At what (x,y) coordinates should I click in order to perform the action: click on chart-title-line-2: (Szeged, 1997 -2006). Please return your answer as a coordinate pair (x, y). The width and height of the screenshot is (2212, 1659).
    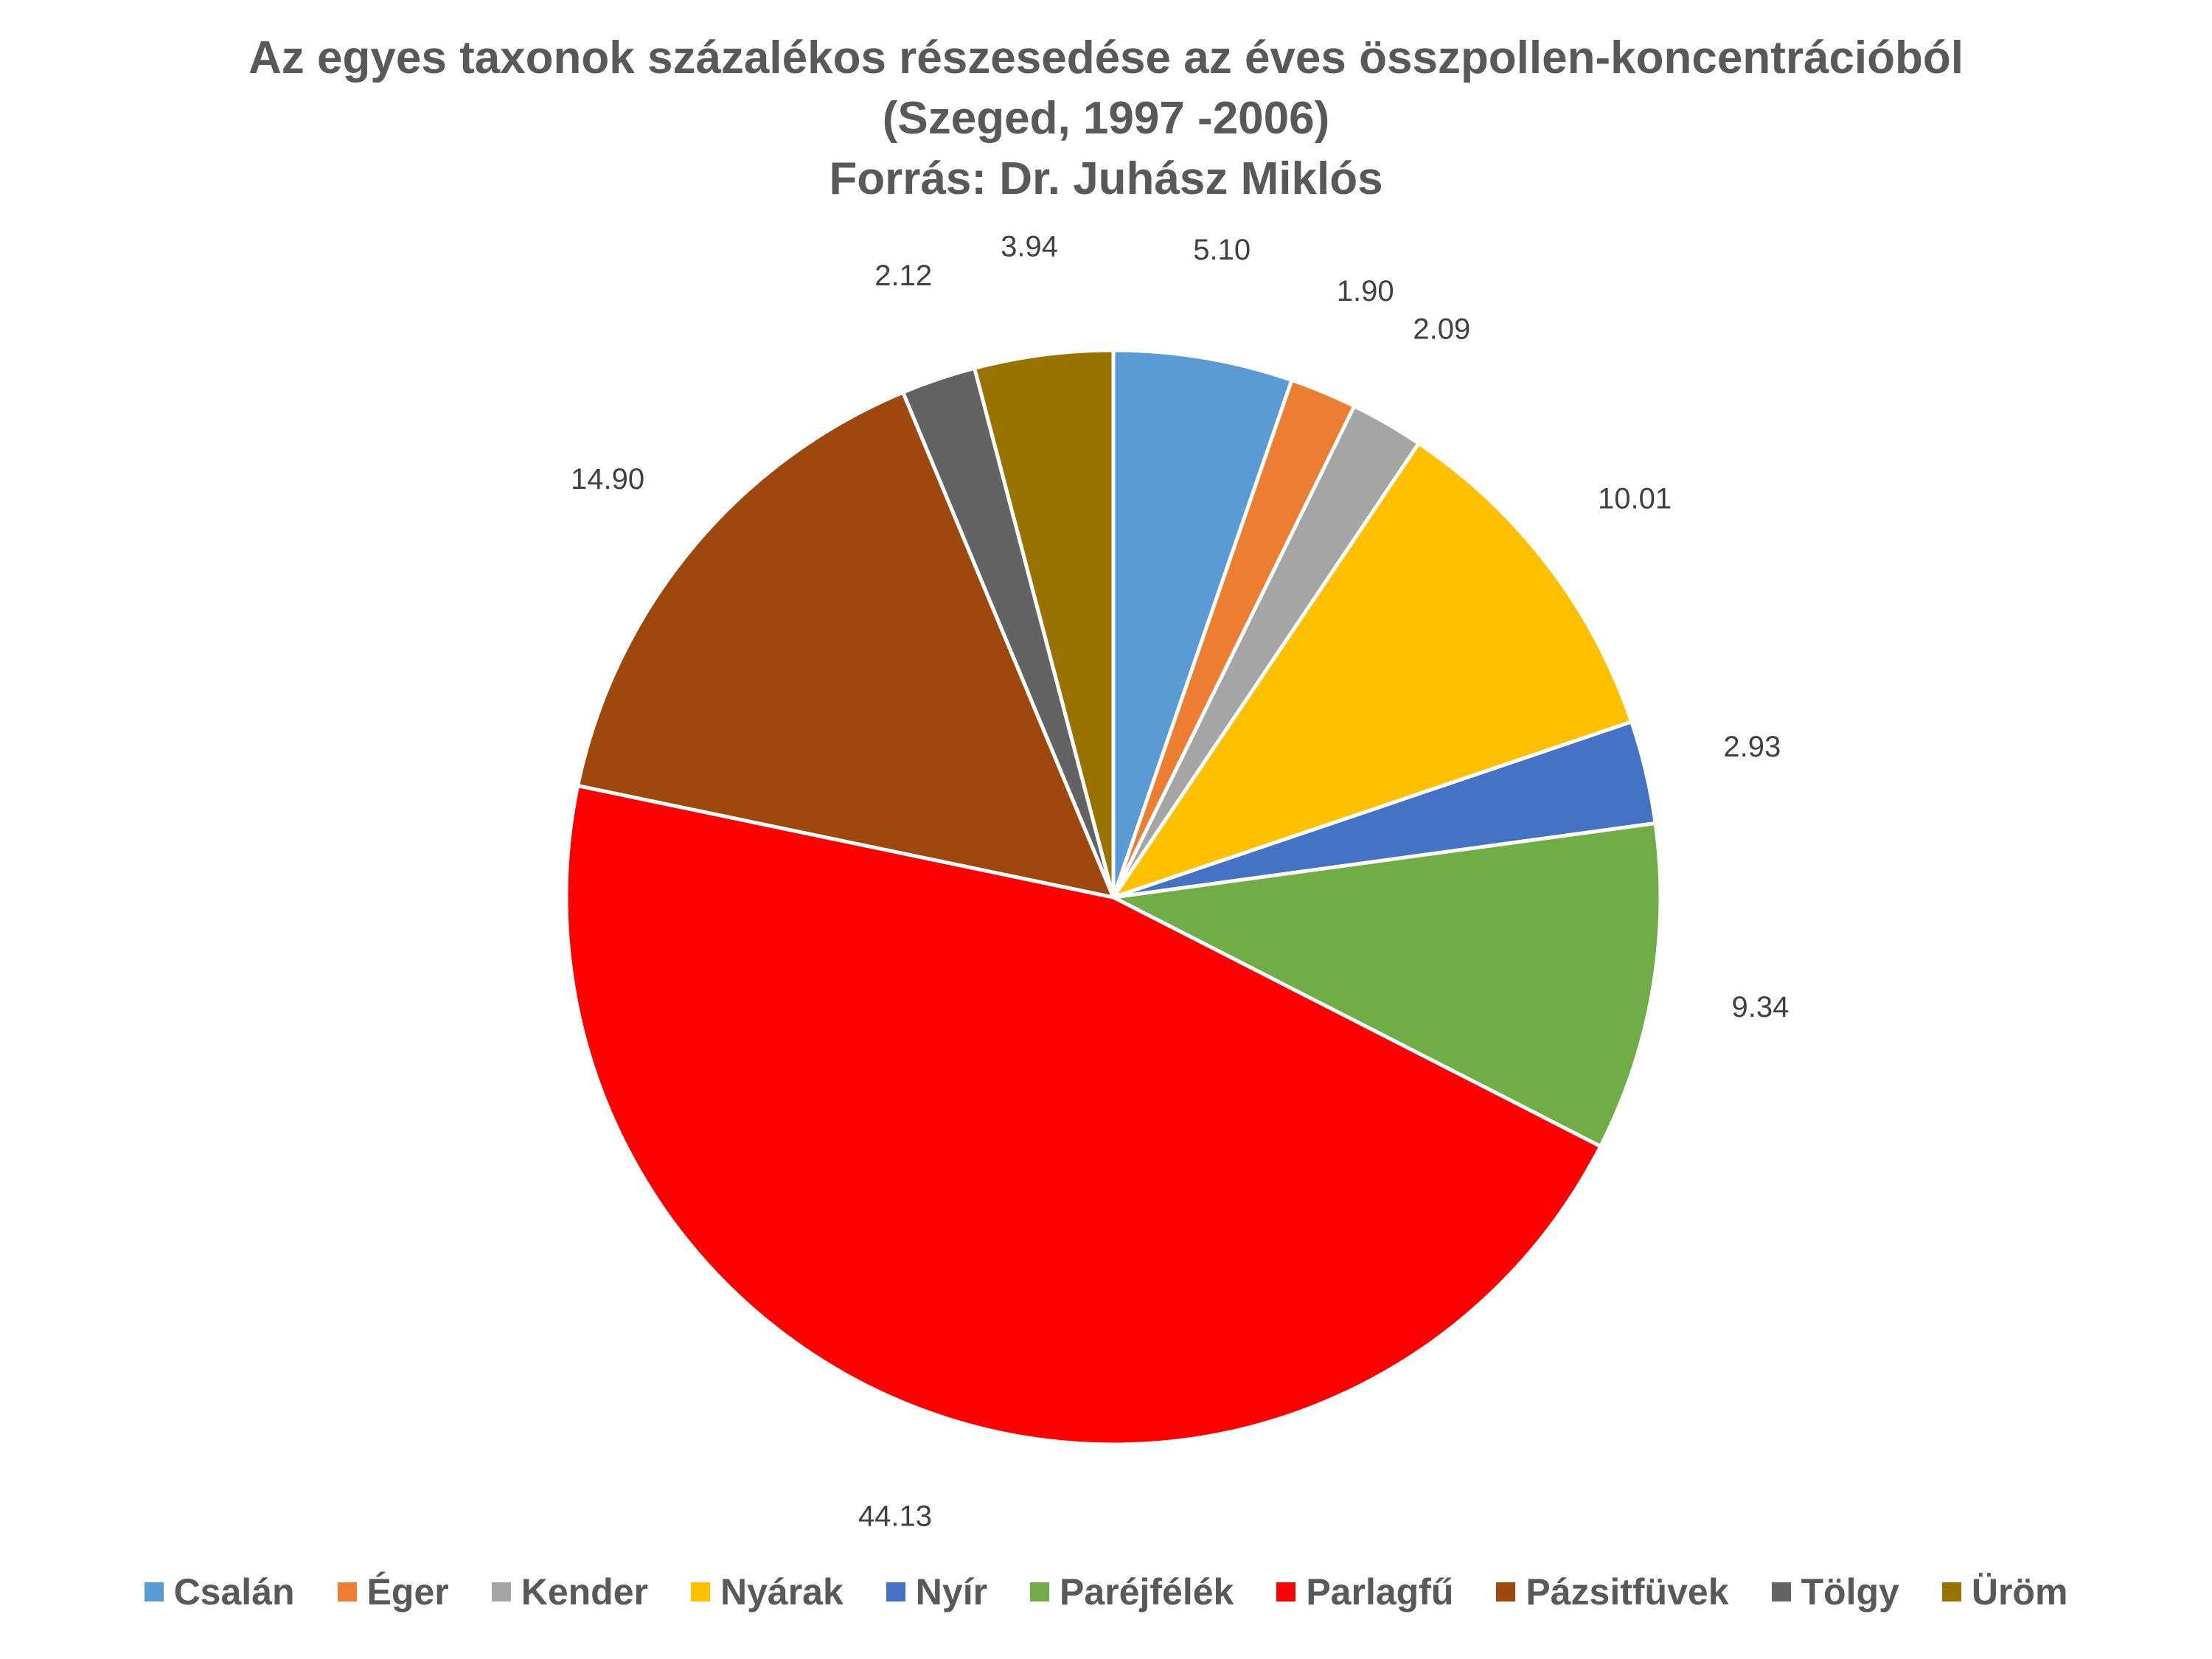
    Looking at the image, I should click on (1106, 118).